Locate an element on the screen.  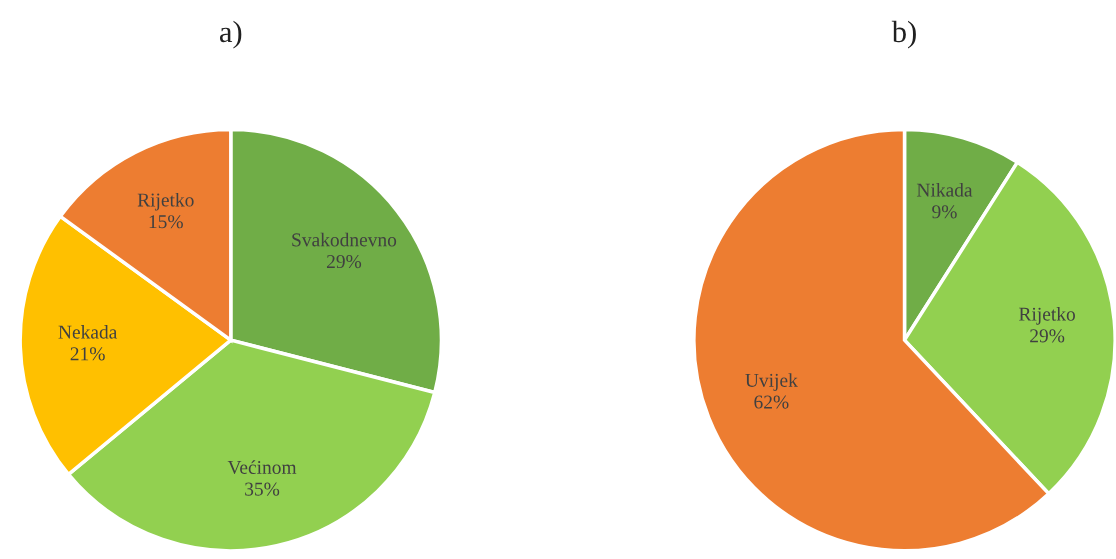
data-label: 9% is located at coordinates (944, 212).